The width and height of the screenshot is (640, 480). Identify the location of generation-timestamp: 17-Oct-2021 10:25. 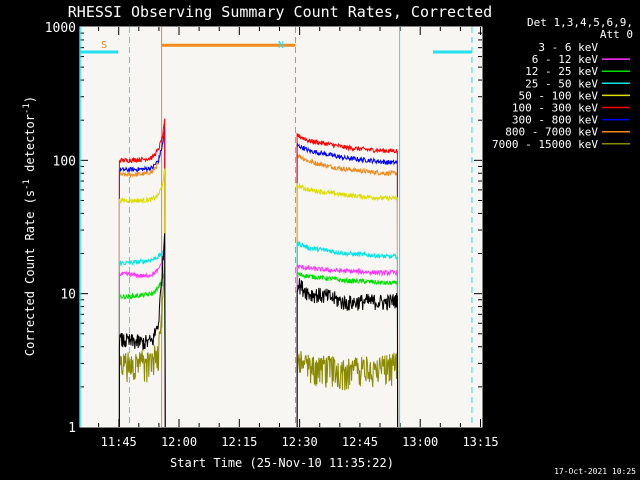
(595, 471).